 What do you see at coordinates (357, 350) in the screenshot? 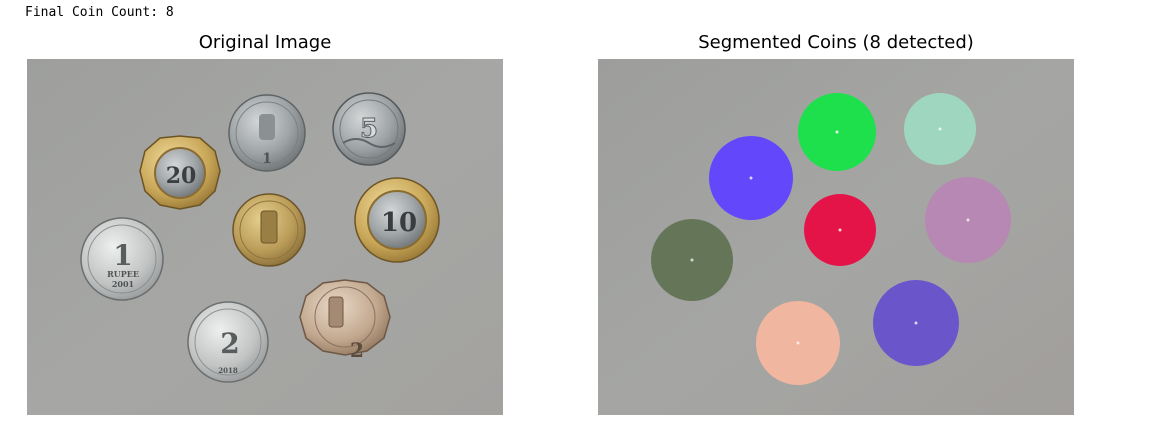
I see `coin-2-scalloped-label: 2` at bounding box center [357, 350].